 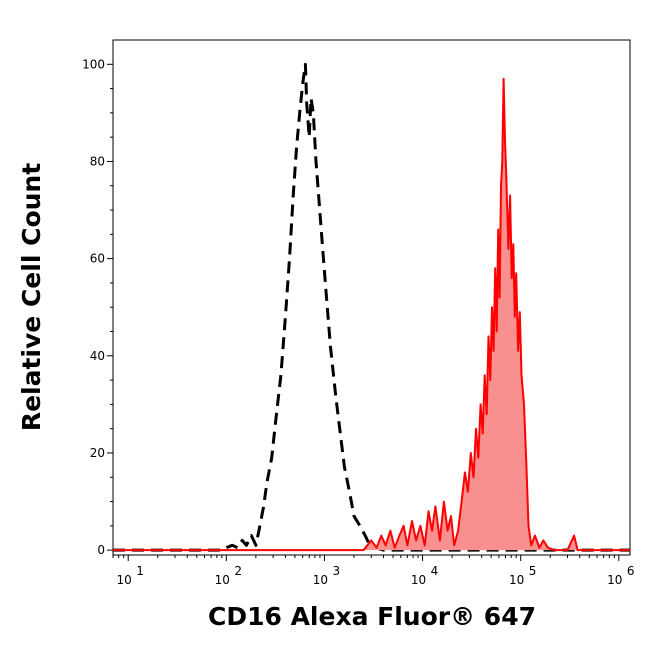 What do you see at coordinates (238, 571) in the screenshot?
I see `x-tick-exponent: 2` at bounding box center [238, 571].